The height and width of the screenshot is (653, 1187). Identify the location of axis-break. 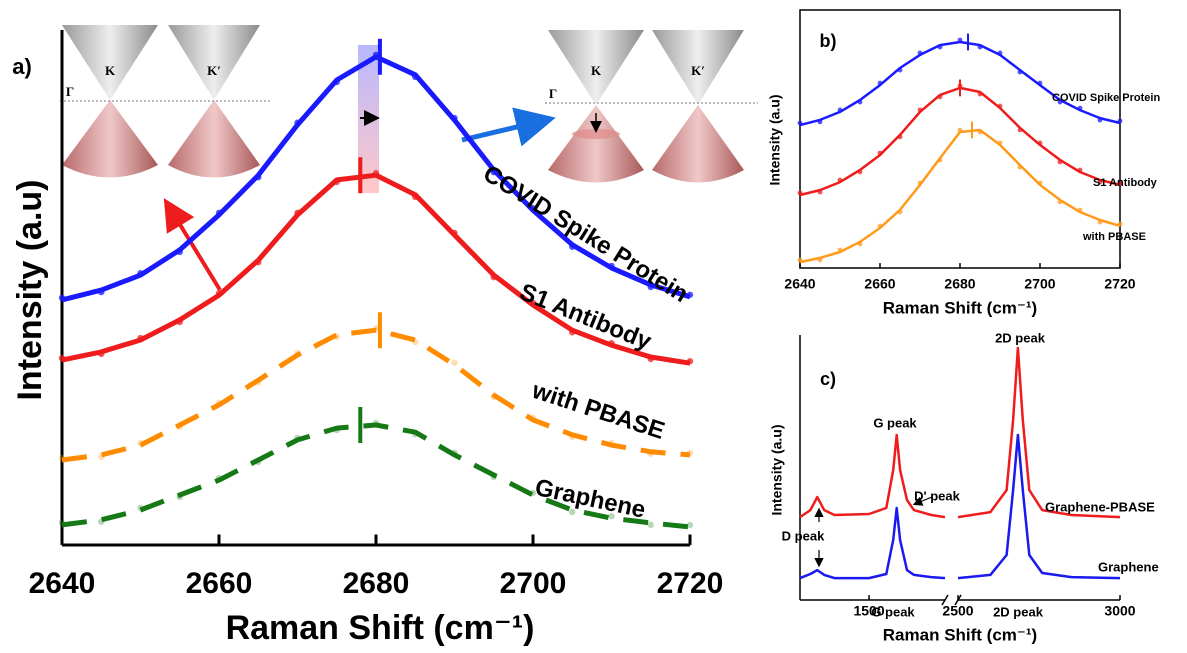
(945, 600).